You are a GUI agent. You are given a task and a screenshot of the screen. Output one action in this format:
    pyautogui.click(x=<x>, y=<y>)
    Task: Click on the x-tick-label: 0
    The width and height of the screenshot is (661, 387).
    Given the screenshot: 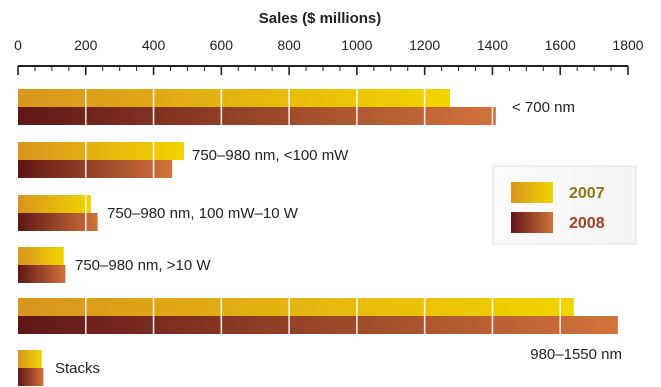 What is the action you would take?
    pyautogui.click(x=18, y=45)
    